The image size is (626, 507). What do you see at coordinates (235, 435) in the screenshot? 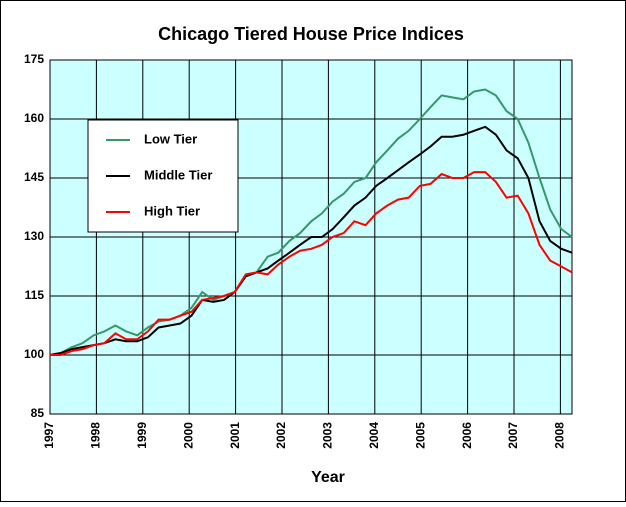
I see `x-tick-label: 2001` at bounding box center [235, 435].